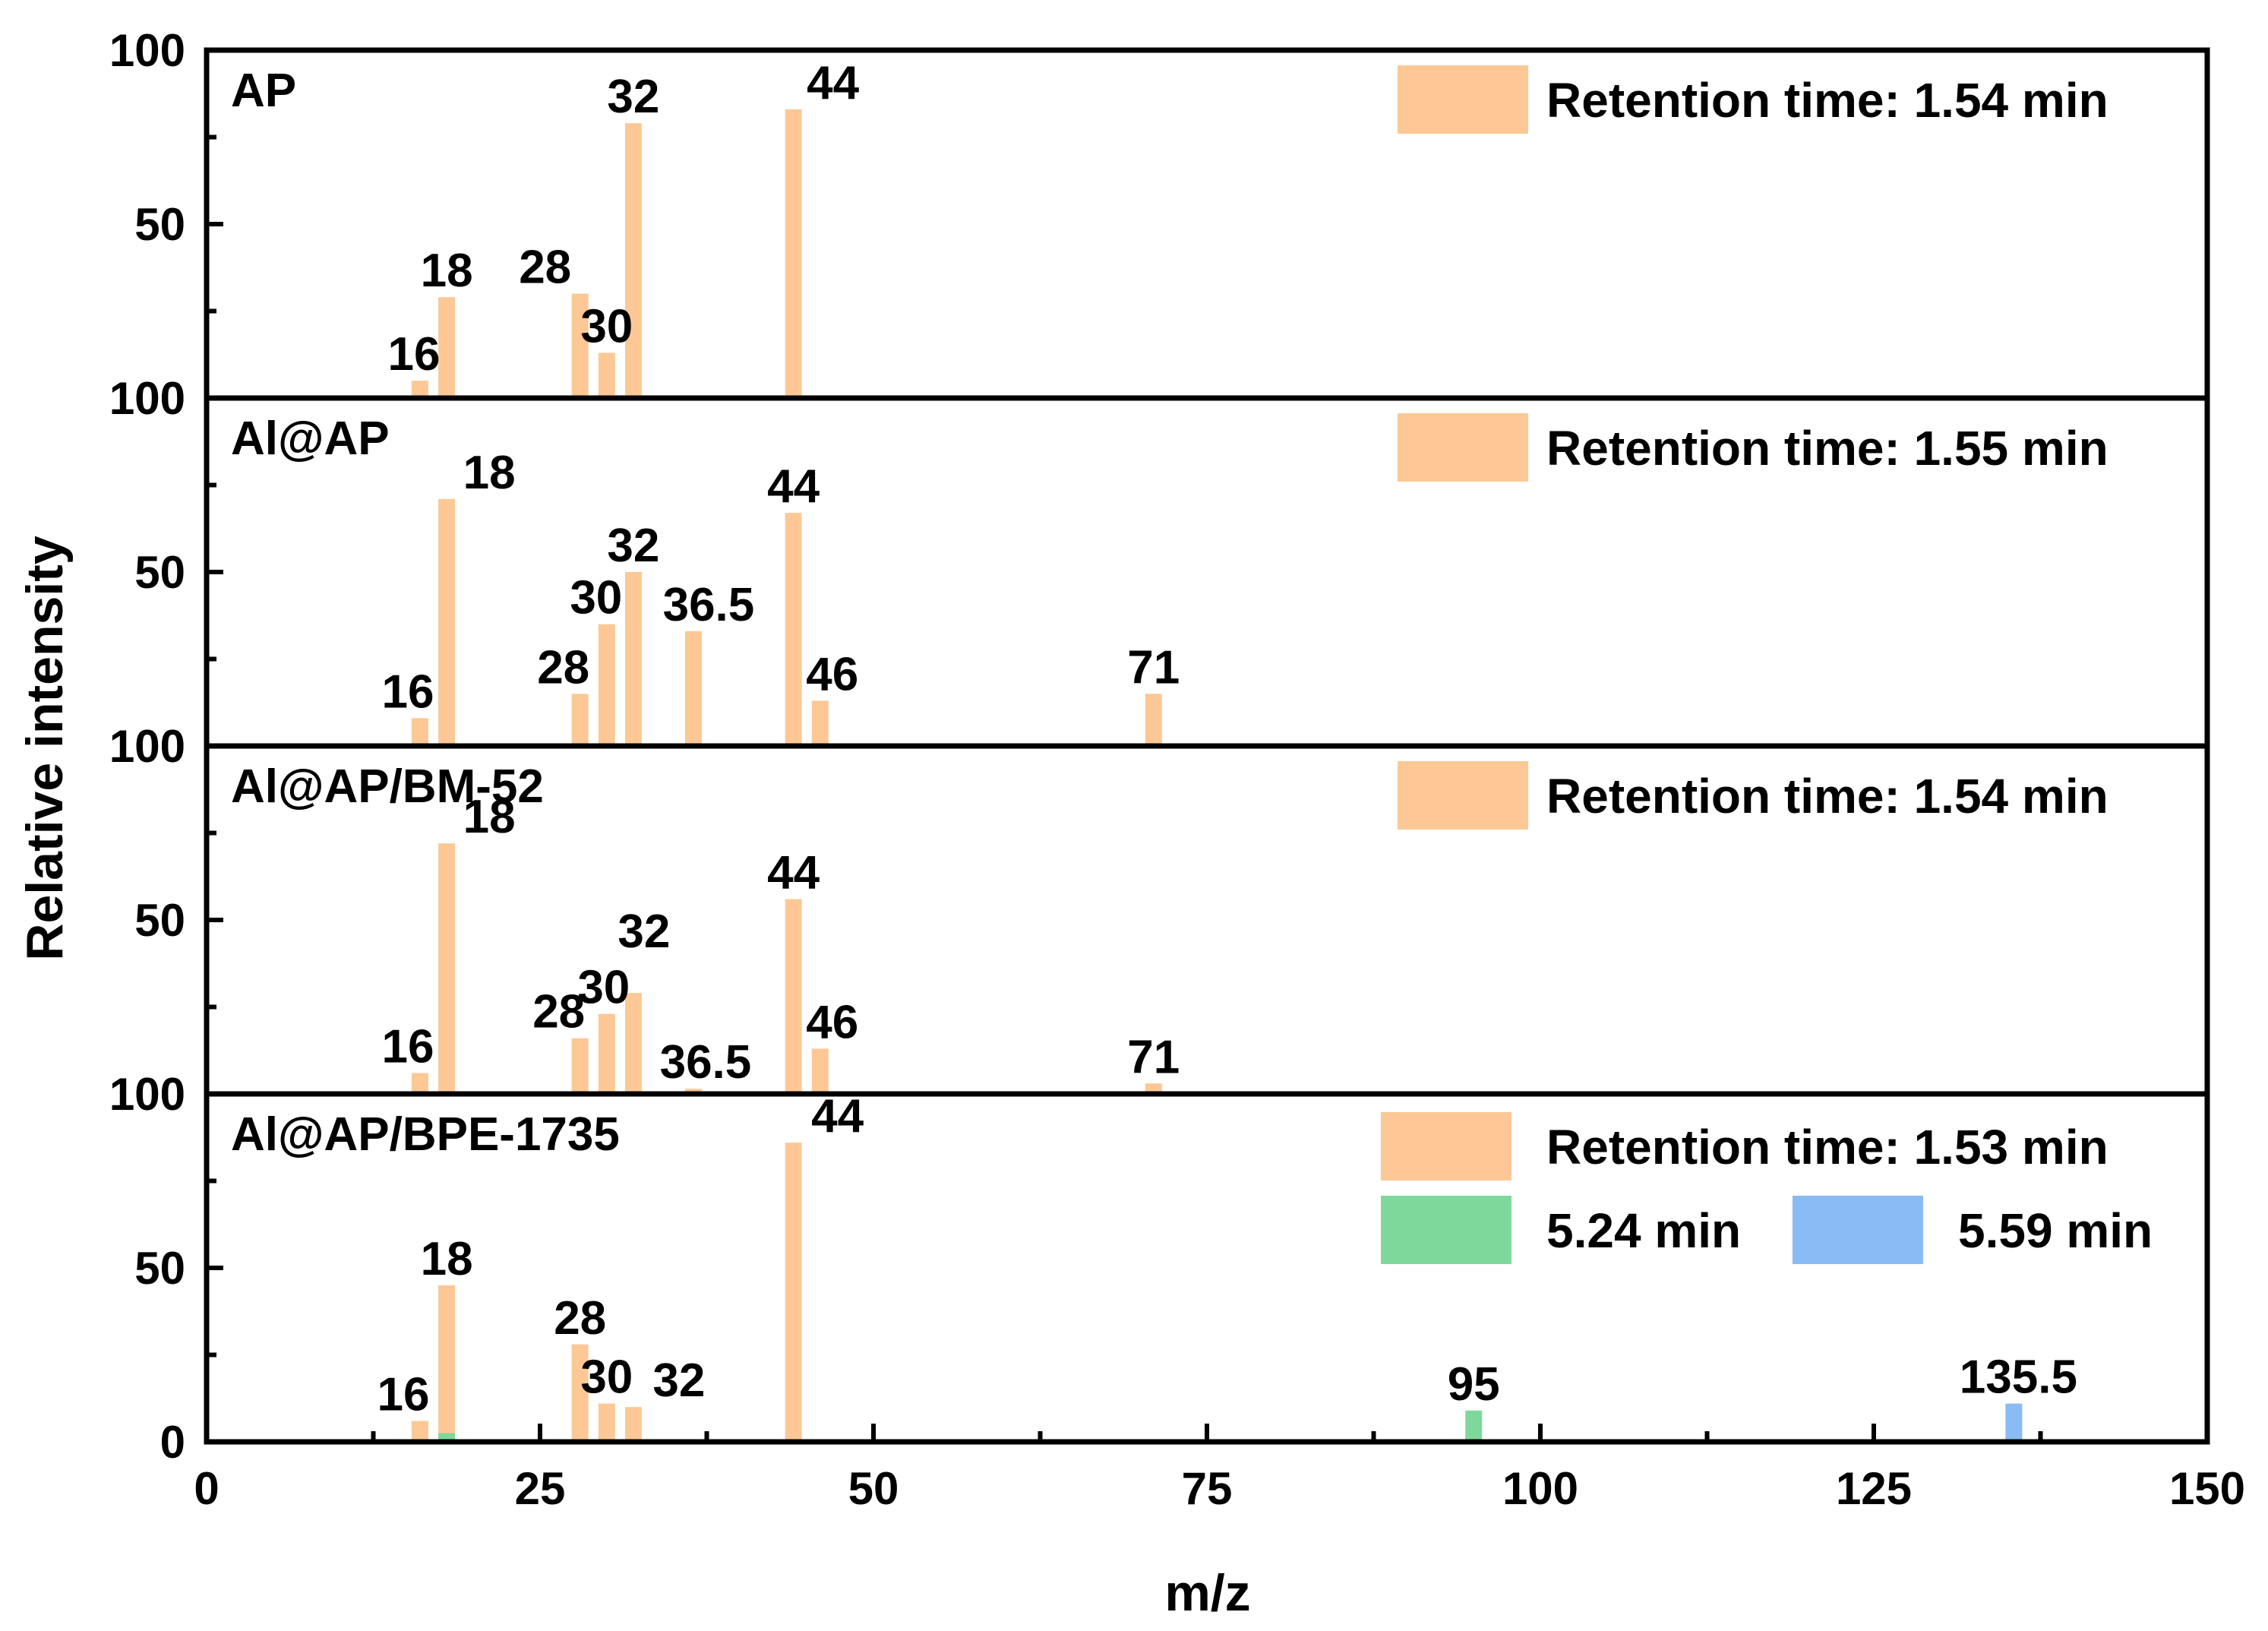  I want to click on y-axis-title: Relative intensity, so click(45, 748).